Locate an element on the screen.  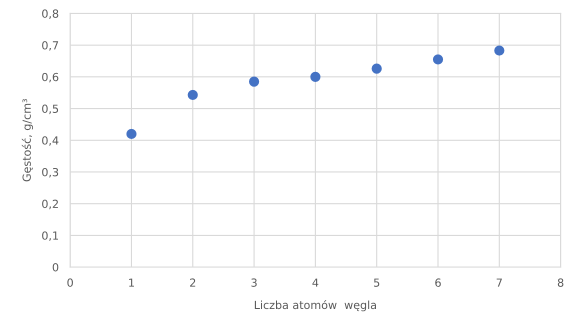
x-tick-label: 7 is located at coordinates (499, 282).